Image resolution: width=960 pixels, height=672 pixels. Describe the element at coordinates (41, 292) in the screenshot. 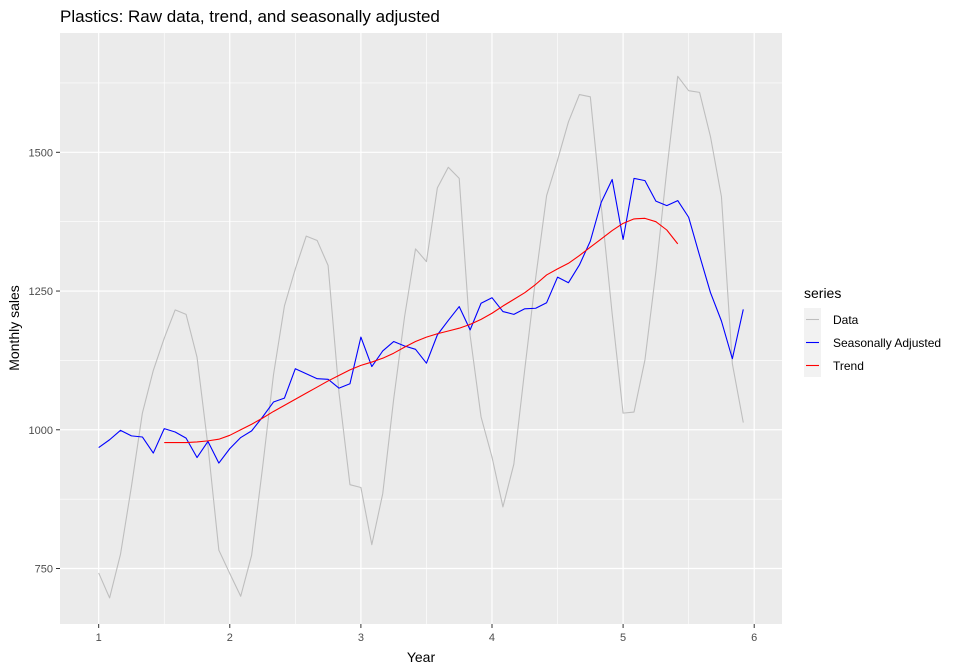

I see `y-tick-label: 1250` at that location.